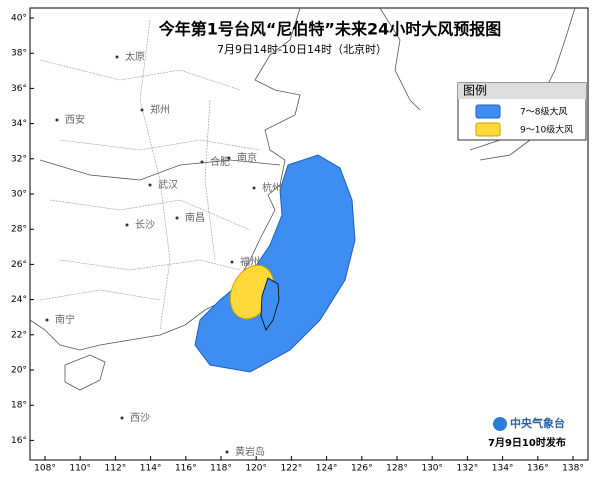 This screenshot has width=600, height=477. Describe the element at coordinates (500, 424) in the screenshot. I see `agency-logo` at that location.